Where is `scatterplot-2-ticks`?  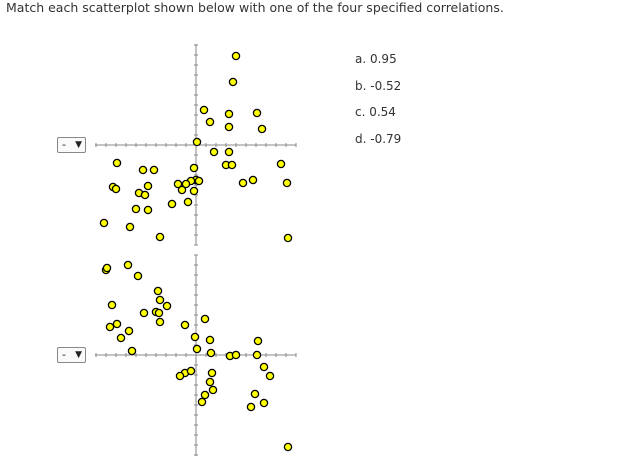 scatterplot-2-ticks is located at coordinates (196, 355).